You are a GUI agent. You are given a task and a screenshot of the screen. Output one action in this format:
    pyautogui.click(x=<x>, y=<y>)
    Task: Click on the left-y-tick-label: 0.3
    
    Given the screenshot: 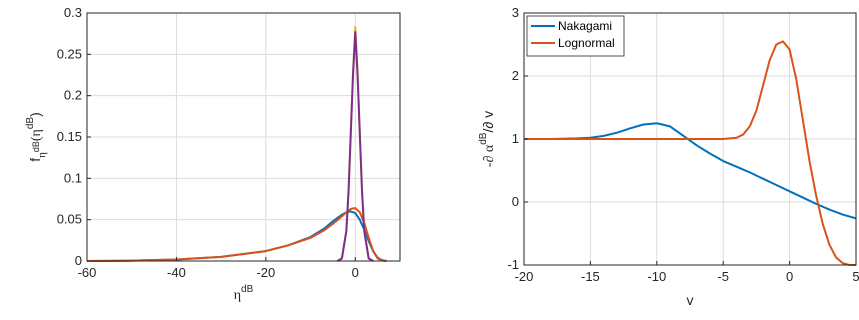 What is the action you would take?
    pyautogui.click(x=73, y=12)
    